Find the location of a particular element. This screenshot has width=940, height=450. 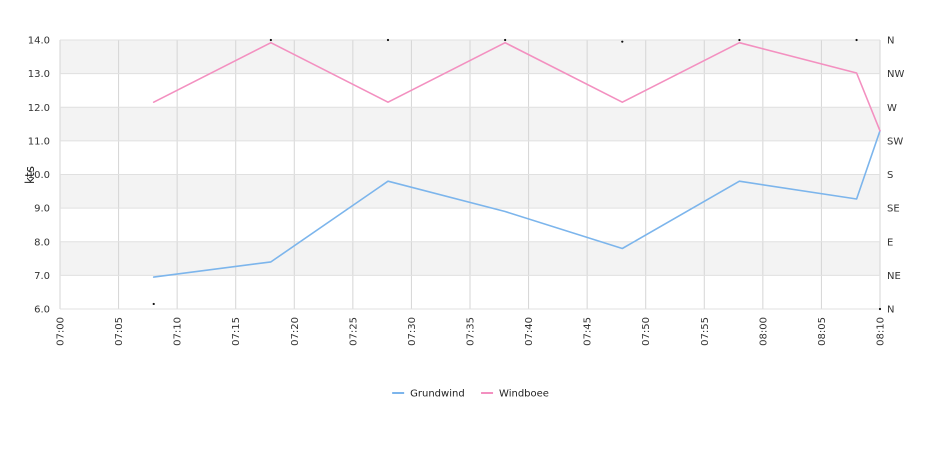

y-axis-ticks: 6.0 7.0 8.0 9.0 10.0 11.0 12.0 13.0 14.0 is located at coordinates (39, 176).